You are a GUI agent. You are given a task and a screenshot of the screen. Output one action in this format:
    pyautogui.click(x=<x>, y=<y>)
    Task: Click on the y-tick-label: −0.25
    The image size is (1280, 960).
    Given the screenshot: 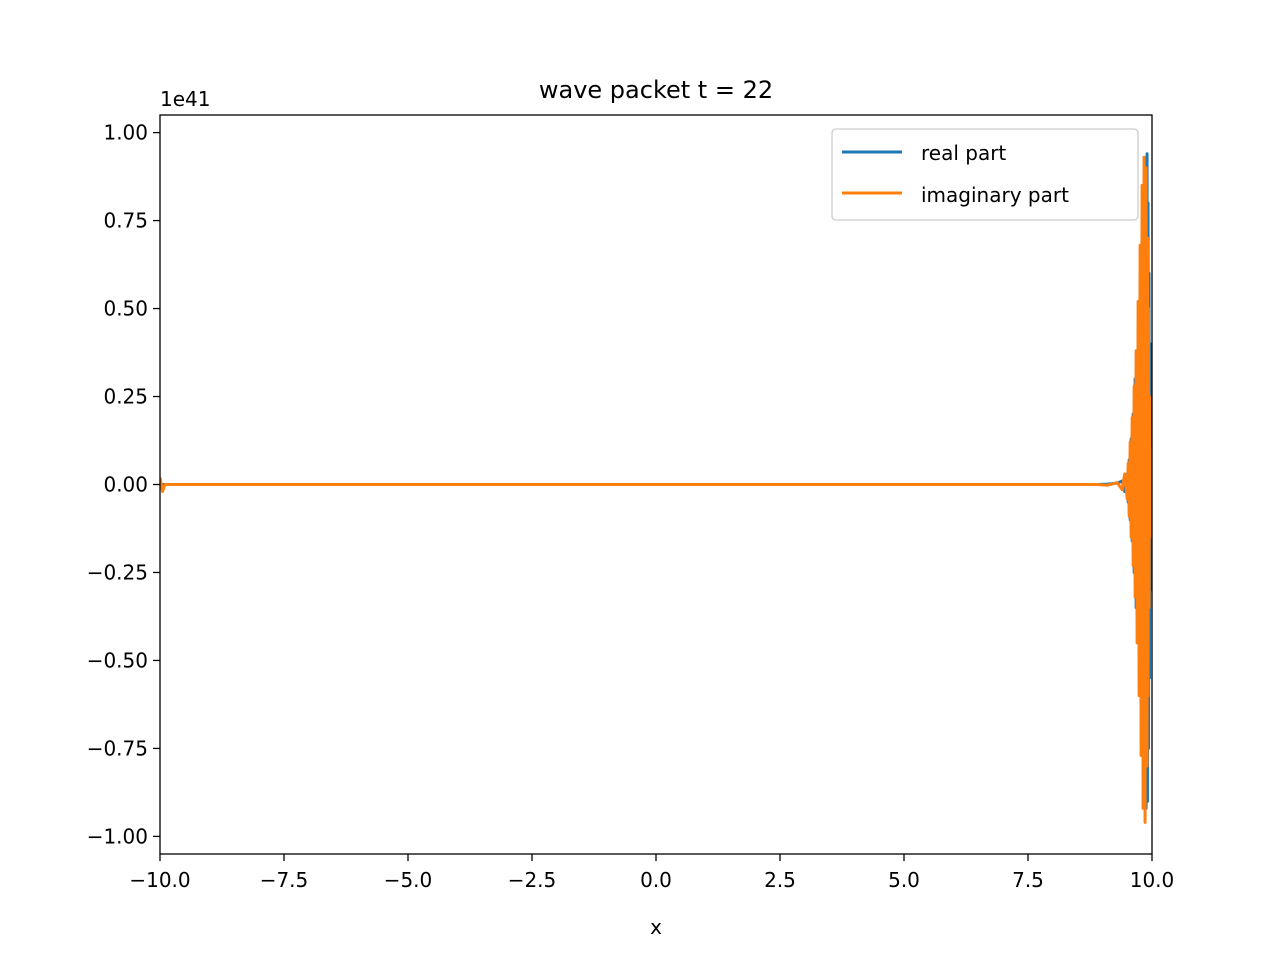 What is the action you would take?
    pyautogui.click(x=117, y=572)
    